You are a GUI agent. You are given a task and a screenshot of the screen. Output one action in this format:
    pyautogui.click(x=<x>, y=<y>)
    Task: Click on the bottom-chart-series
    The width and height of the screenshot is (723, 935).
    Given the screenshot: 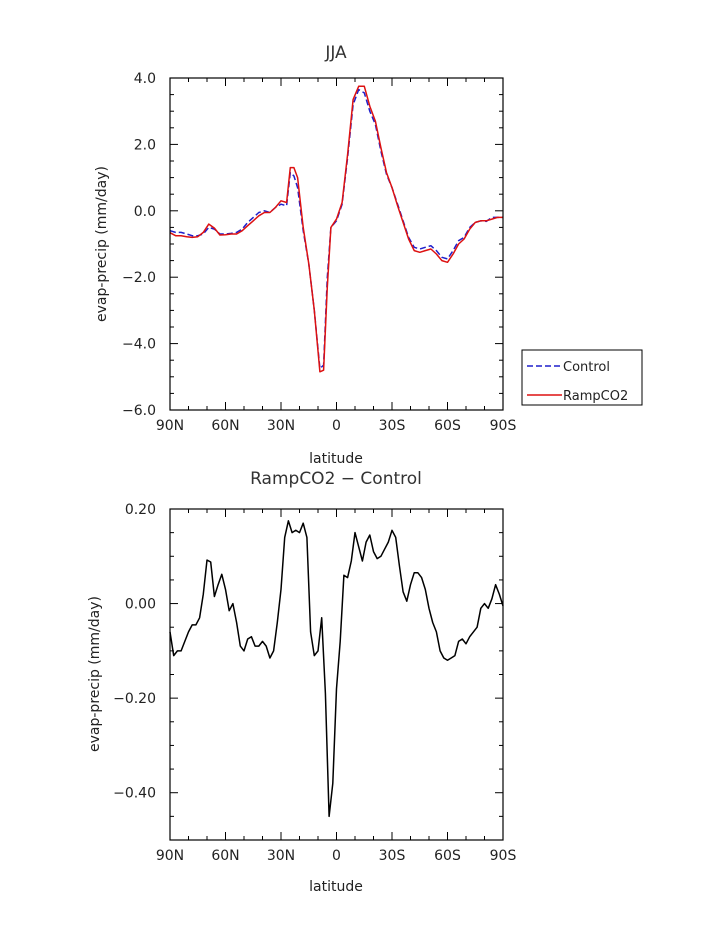 What is the action you would take?
    pyautogui.click(x=336, y=669)
    